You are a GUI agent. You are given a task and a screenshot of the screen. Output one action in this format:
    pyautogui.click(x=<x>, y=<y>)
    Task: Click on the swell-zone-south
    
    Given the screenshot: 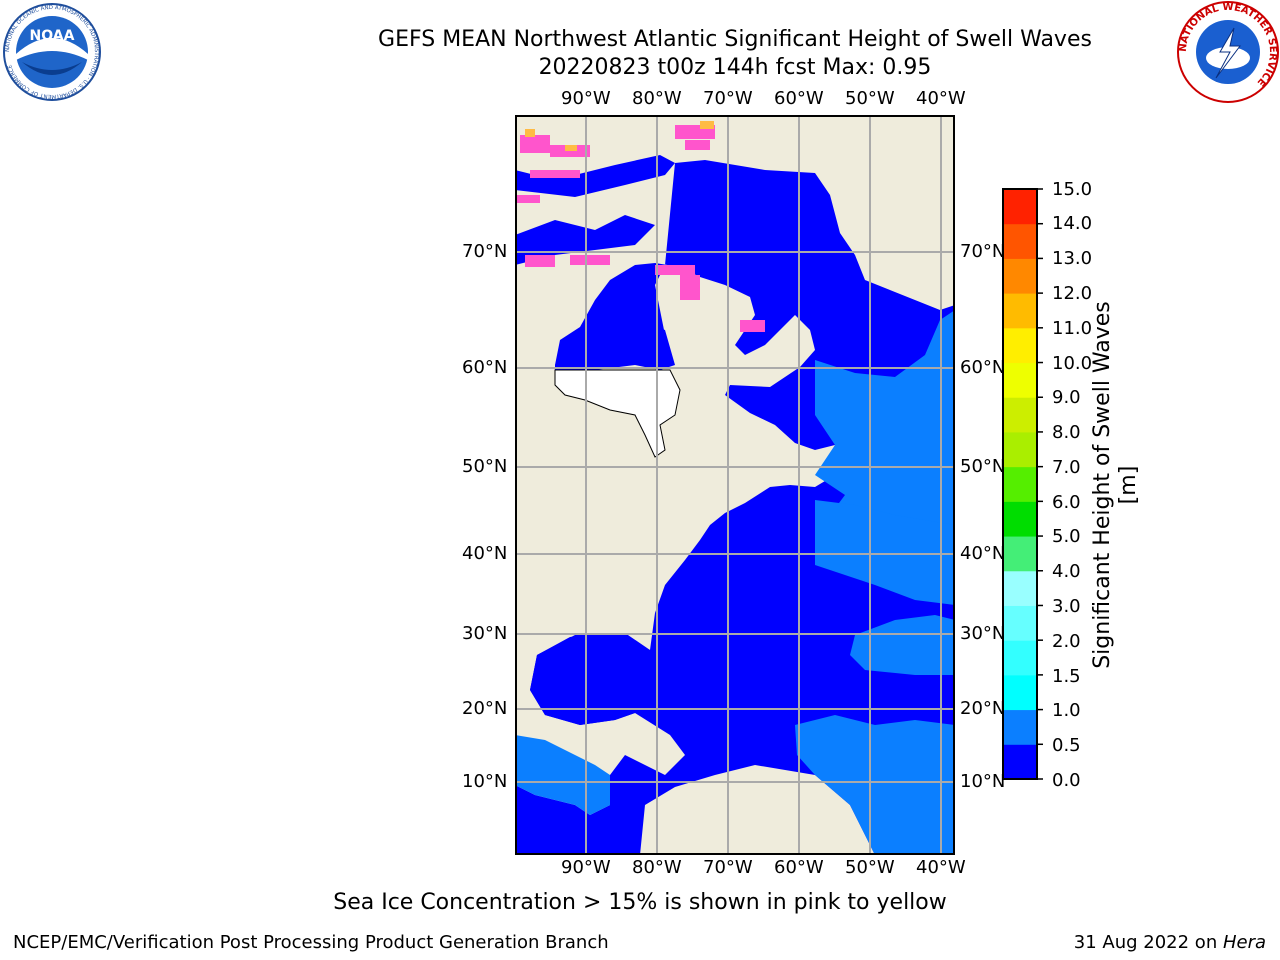 What is the action you would take?
    pyautogui.click(x=875, y=785)
    